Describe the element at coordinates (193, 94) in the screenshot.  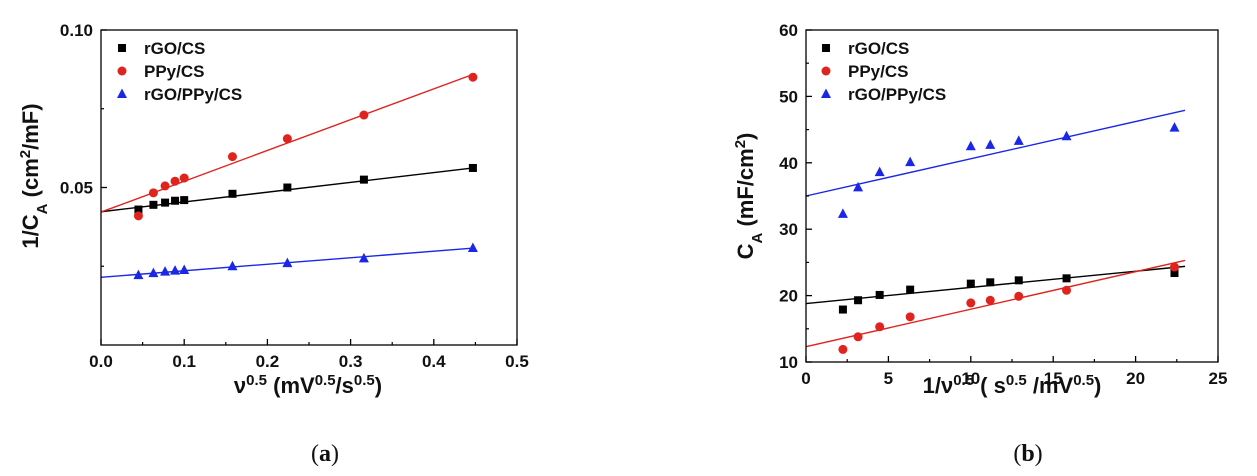
I see `panel-a-legend-label-rgo-ppy-cs: rGO/PPy/CS` at that location.